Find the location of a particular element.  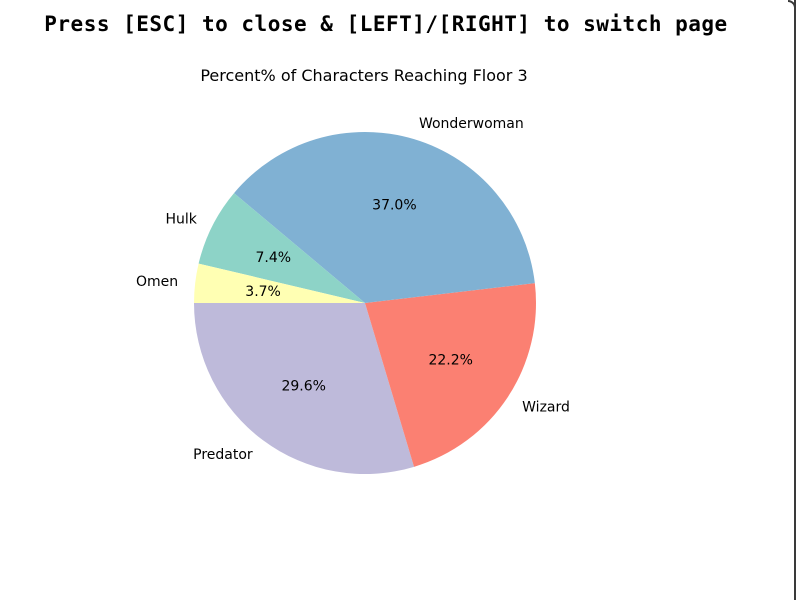

slice-label-wonderwoman: Wonderwoman is located at coordinates (471, 124).